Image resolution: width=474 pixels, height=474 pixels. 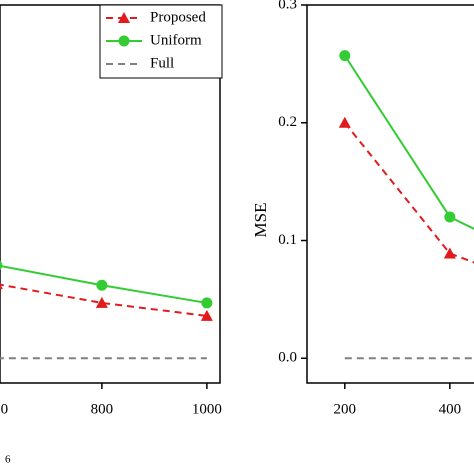 I want to click on legend-label: Uniform, so click(x=176, y=40).